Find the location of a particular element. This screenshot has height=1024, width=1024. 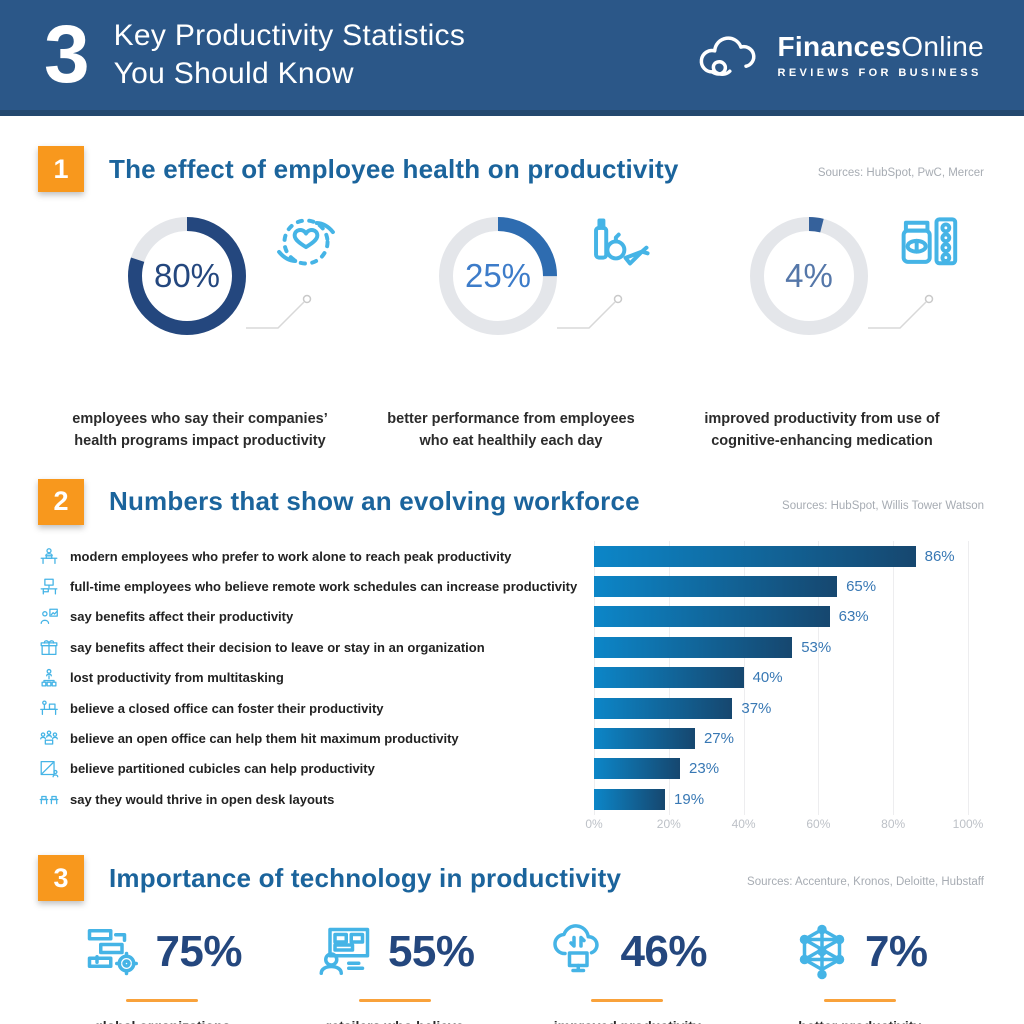

tech-caption-line: global organizations is located at coordinates (162, 1019).